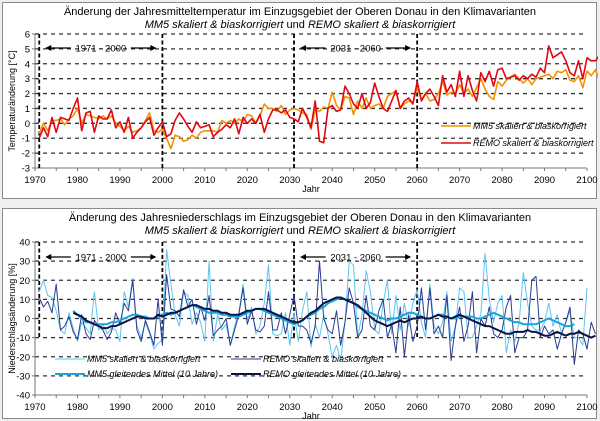  I want to click on y-tick-label: -40, so click(23, 396).